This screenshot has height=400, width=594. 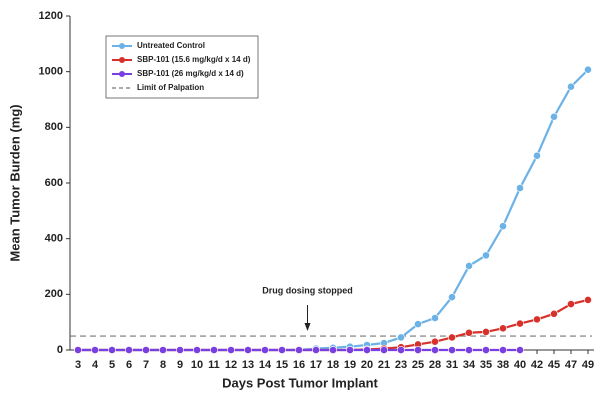 I want to click on legend-label: Untreated Control, so click(x=171, y=45).